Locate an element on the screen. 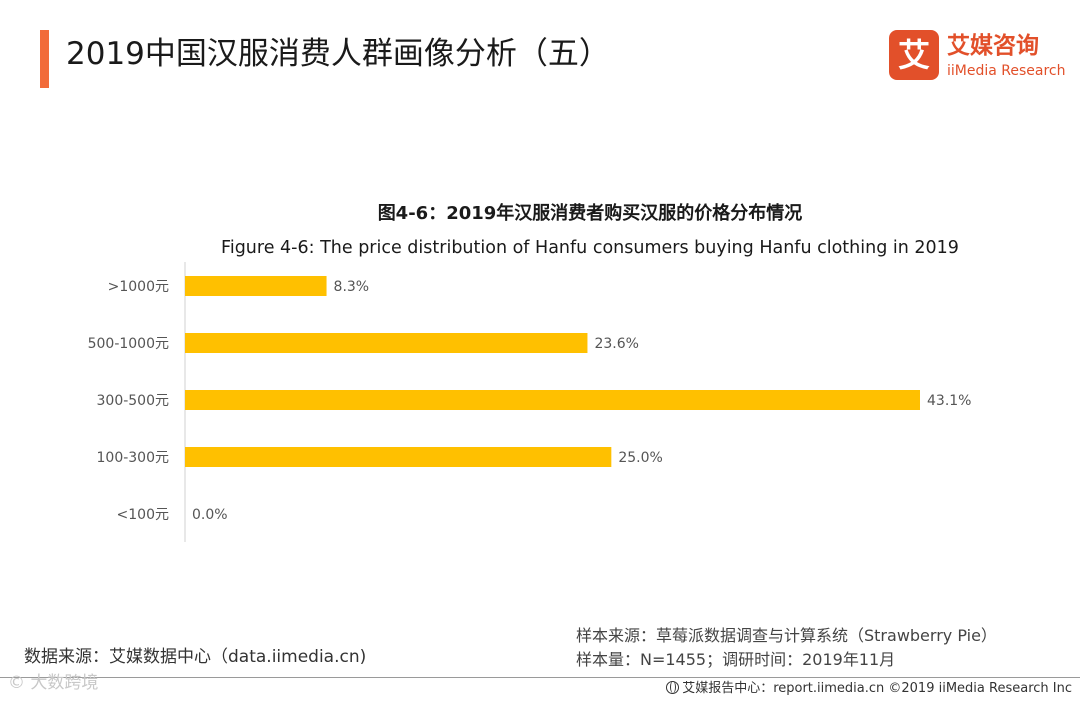  category-label: 300-500元 is located at coordinates (133, 401).